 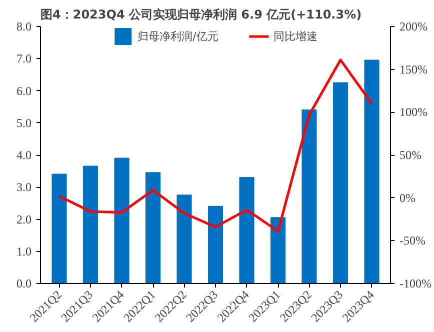 What do you see at coordinates (414, 112) in the screenshot?
I see `y2-tick-label: 100%` at bounding box center [414, 112].